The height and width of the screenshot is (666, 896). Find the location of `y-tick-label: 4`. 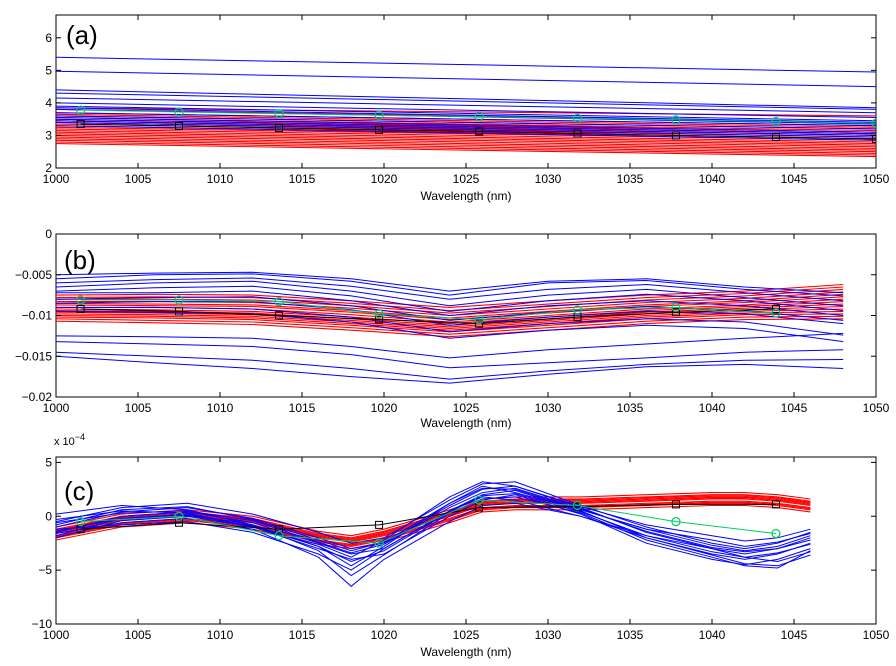

y-tick-label: 4 is located at coordinates (48, 103).